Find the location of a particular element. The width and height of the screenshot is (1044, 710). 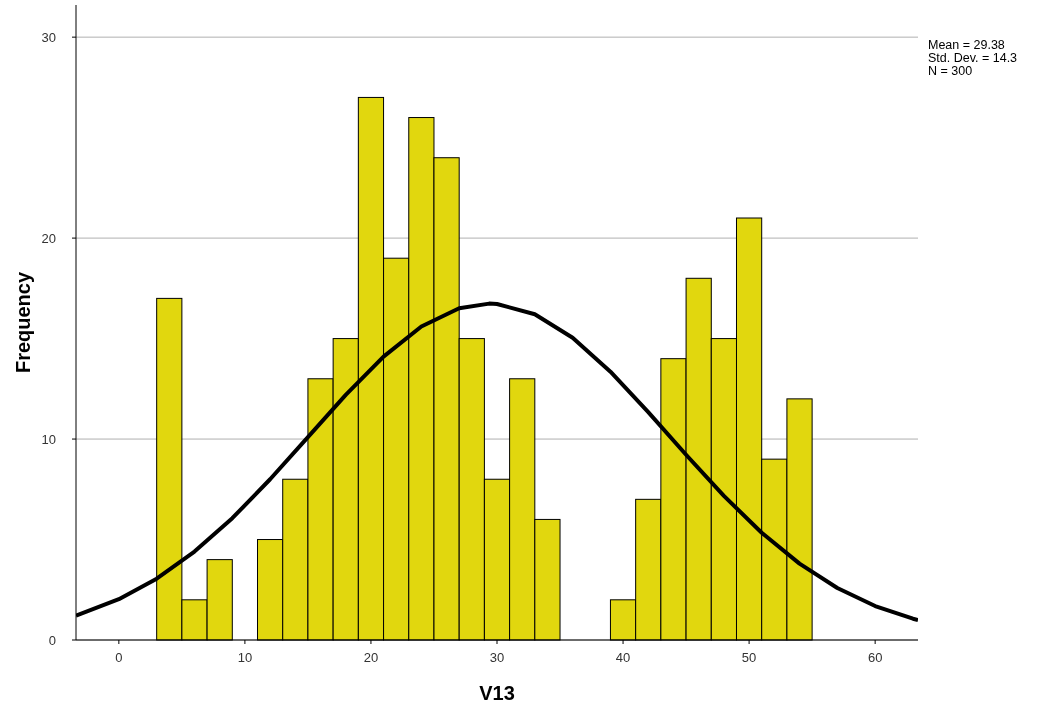

x-tick-label: 10 is located at coordinates (245, 657).